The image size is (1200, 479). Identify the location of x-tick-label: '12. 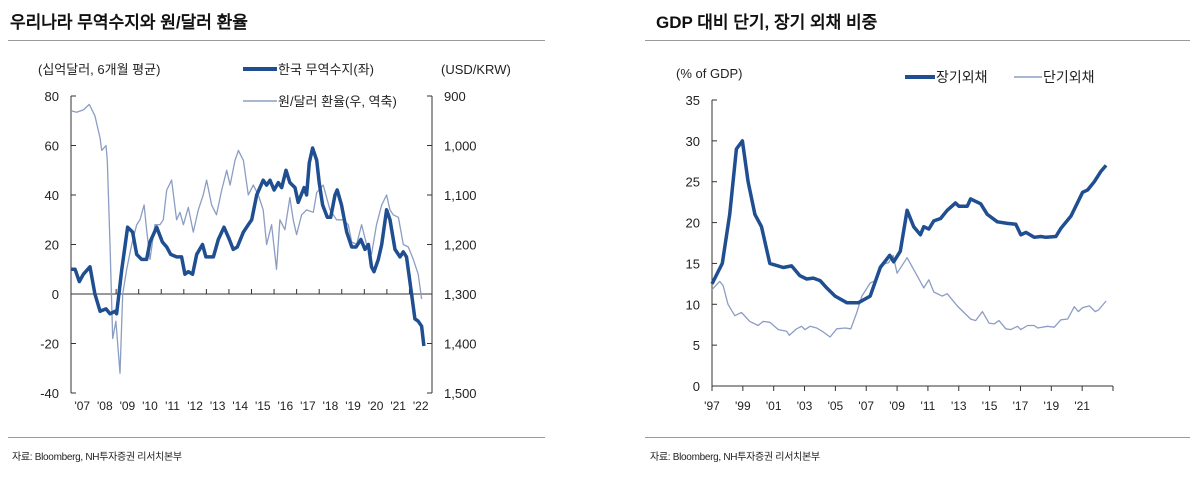
(195, 406).